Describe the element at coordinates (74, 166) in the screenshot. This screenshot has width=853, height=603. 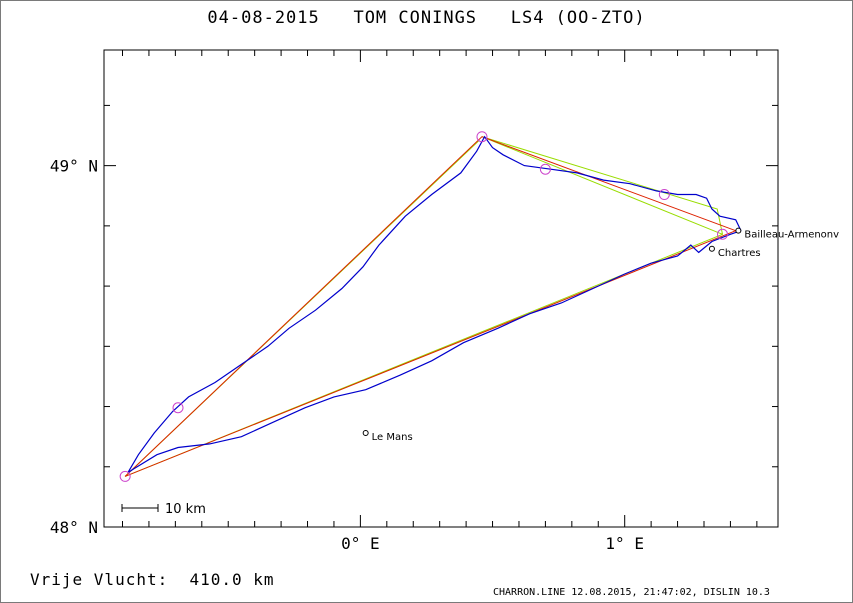
I see `y-tick-label: 49° N` at that location.